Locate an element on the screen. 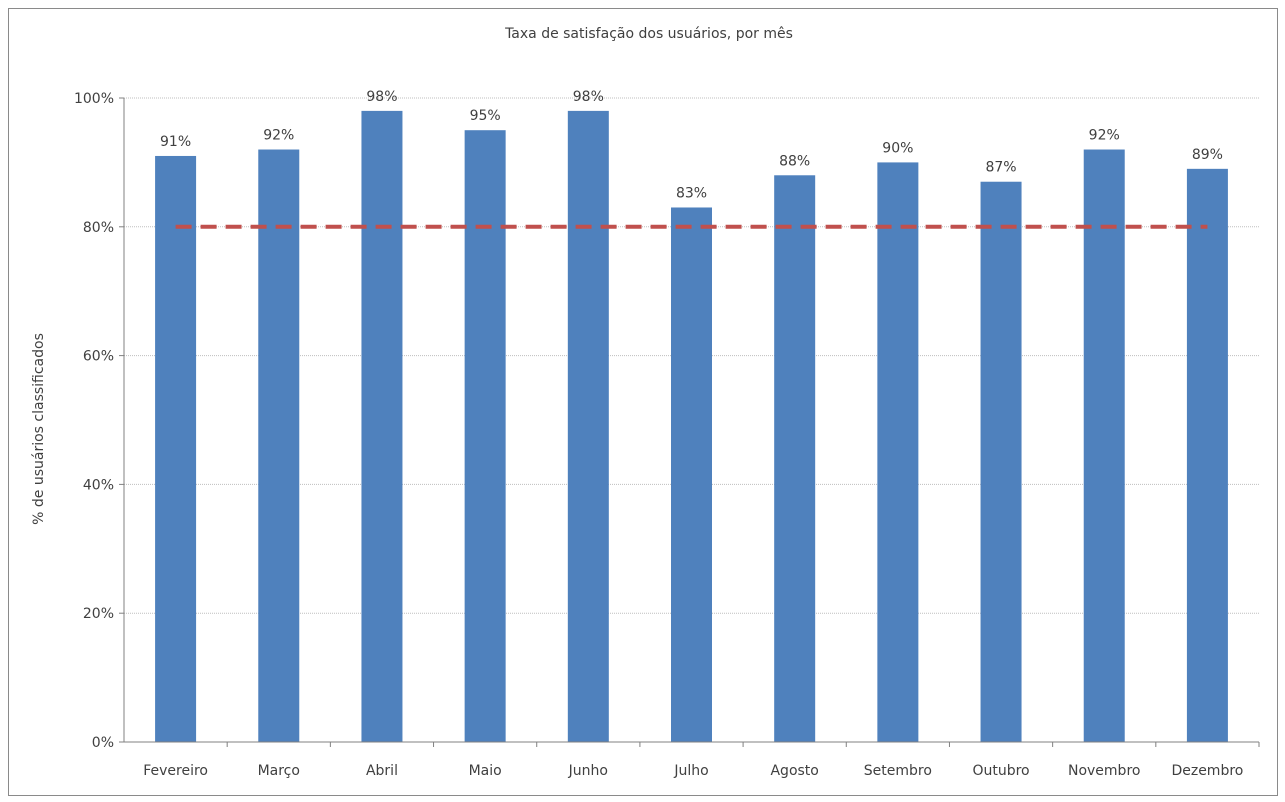 This screenshot has width=1285, height=802. data-label: 95% is located at coordinates (485, 116).